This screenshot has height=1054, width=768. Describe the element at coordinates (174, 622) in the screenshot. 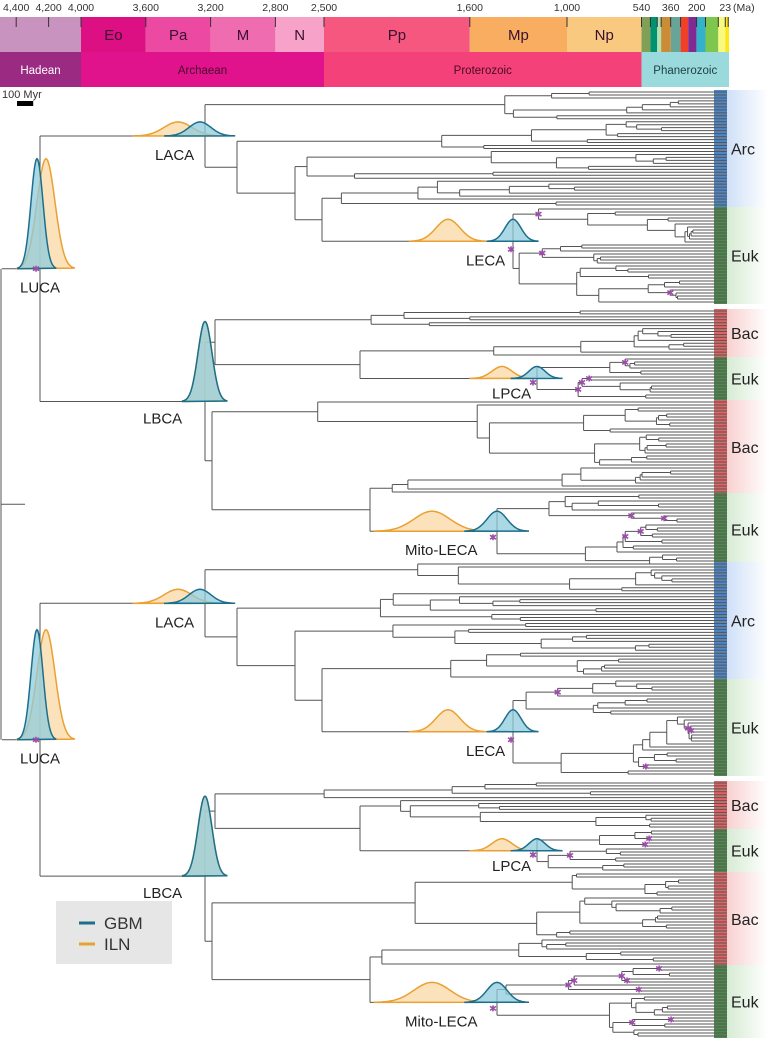

I see `node-label-laca: LACA` at that location.